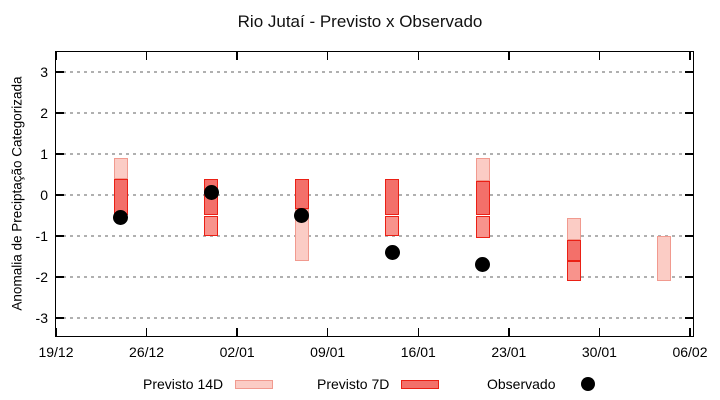  What do you see at coordinates (56, 352) in the screenshot?
I see `x-tick-label: 19/12` at bounding box center [56, 352].